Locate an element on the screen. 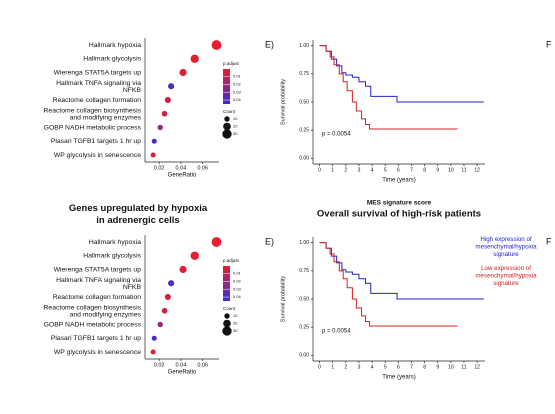 Image resolution: width=555 pixels, height=414 pixels. legend-title: Count is located at coordinates (229, 308).